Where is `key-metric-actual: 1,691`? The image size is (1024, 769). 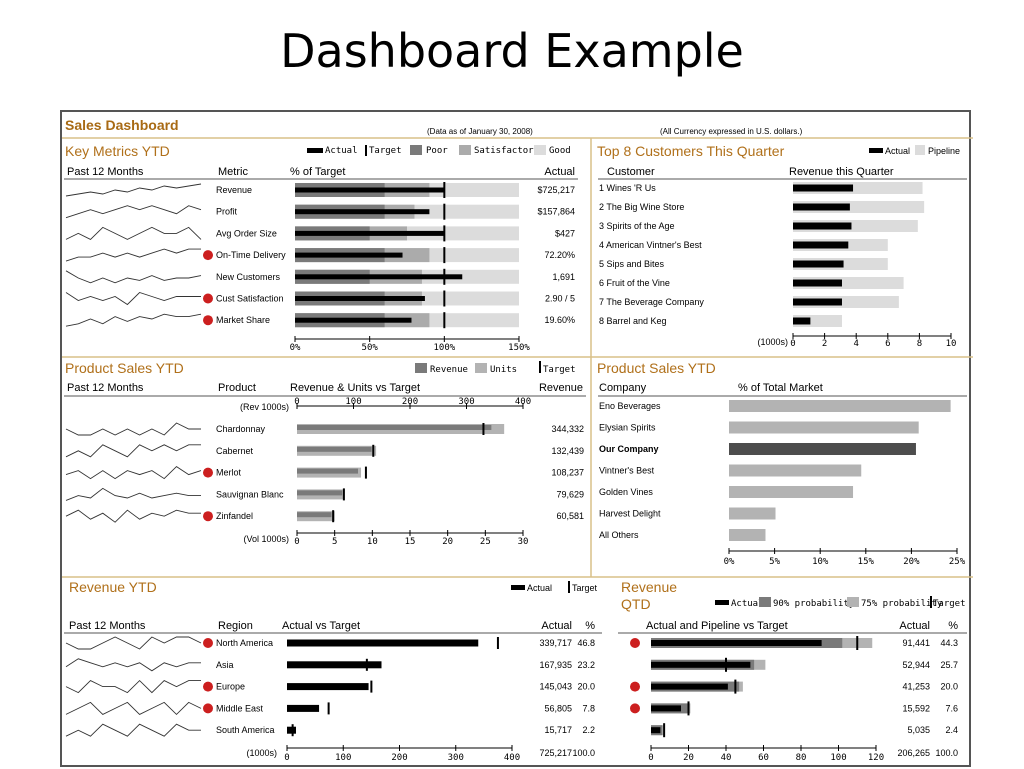 key-metric-actual: 1,691 is located at coordinates (563, 277).